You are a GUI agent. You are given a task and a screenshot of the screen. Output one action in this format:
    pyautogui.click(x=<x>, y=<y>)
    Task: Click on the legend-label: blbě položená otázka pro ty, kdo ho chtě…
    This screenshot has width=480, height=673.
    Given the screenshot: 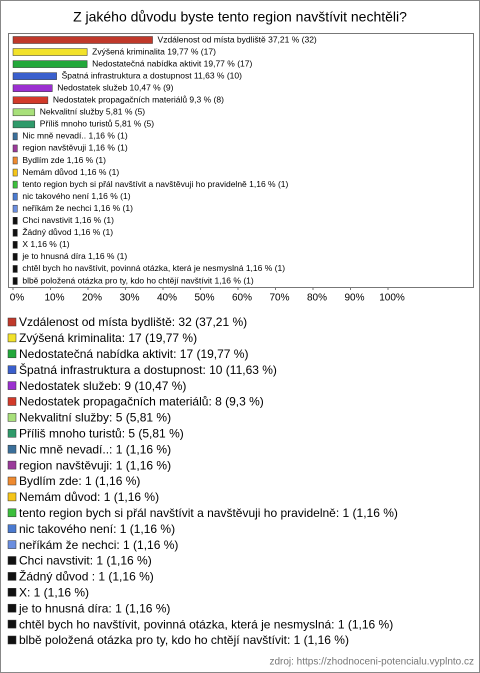 What is the action you would take?
    pyautogui.click(x=184, y=640)
    